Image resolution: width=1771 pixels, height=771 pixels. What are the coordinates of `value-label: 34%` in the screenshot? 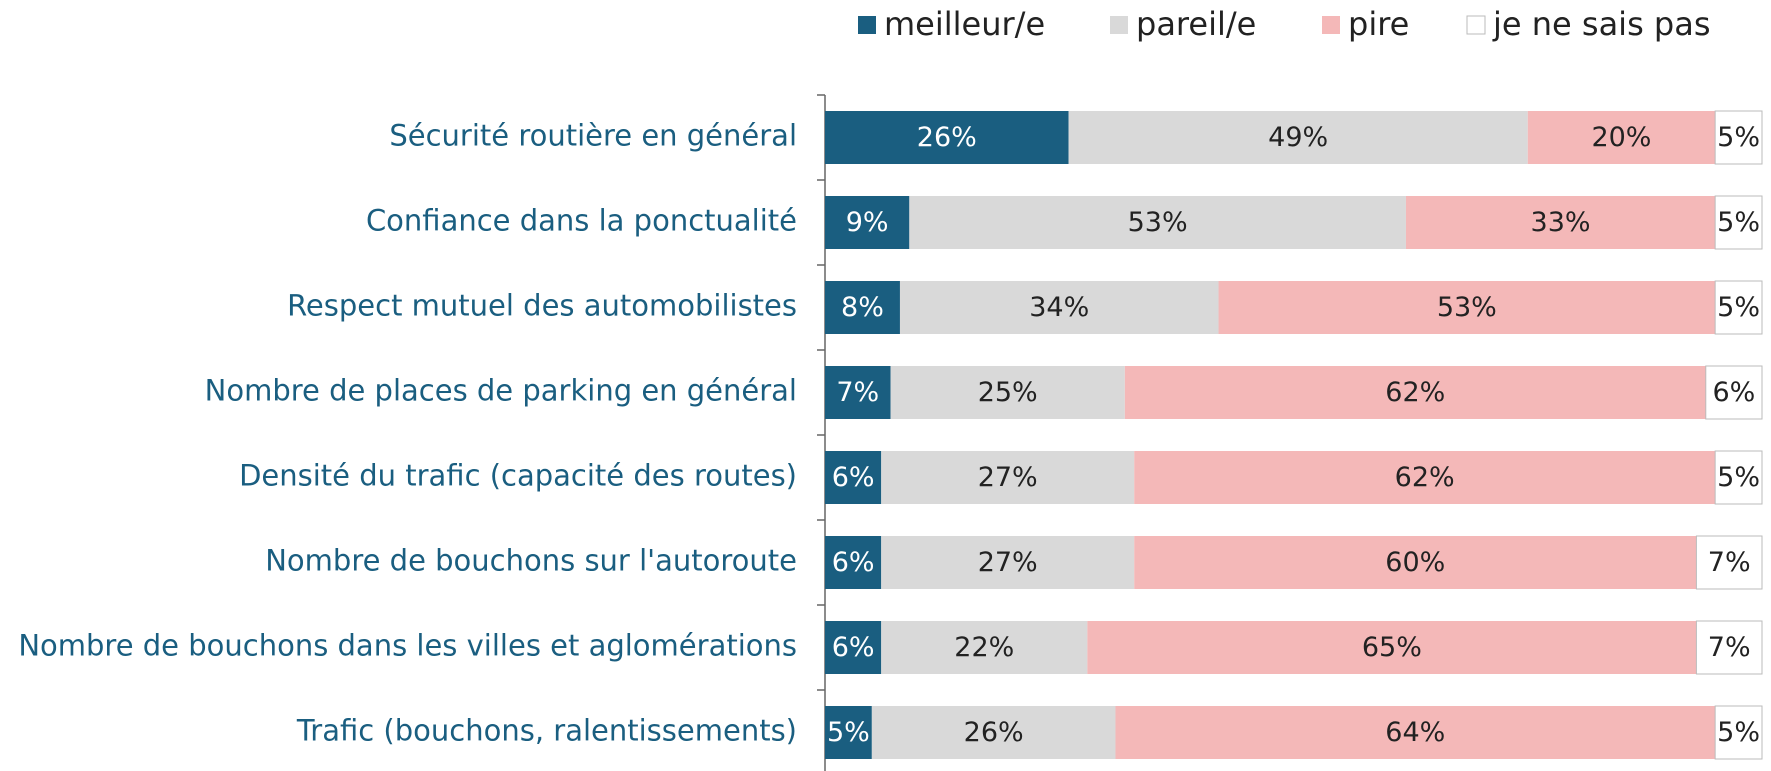 It's located at (1059, 307).